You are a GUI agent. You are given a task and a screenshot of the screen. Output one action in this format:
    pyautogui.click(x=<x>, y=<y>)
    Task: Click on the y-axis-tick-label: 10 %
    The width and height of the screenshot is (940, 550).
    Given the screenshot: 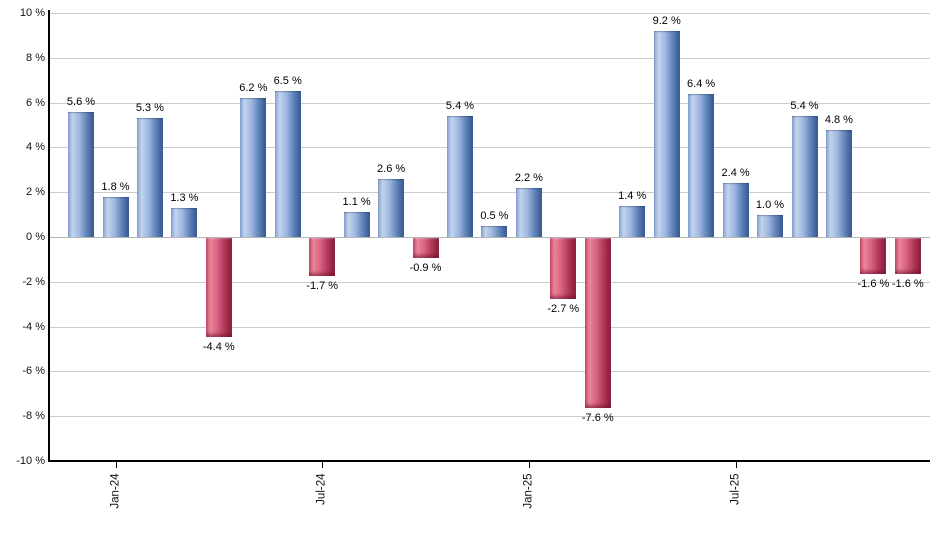 What is the action you would take?
    pyautogui.click(x=32, y=13)
    